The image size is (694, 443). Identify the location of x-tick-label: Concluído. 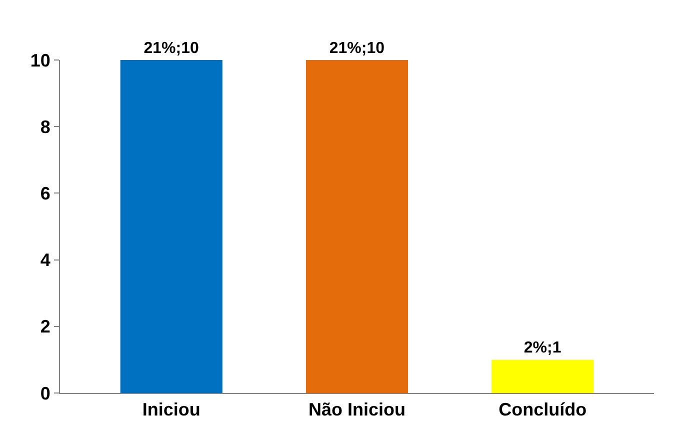
(542, 410).